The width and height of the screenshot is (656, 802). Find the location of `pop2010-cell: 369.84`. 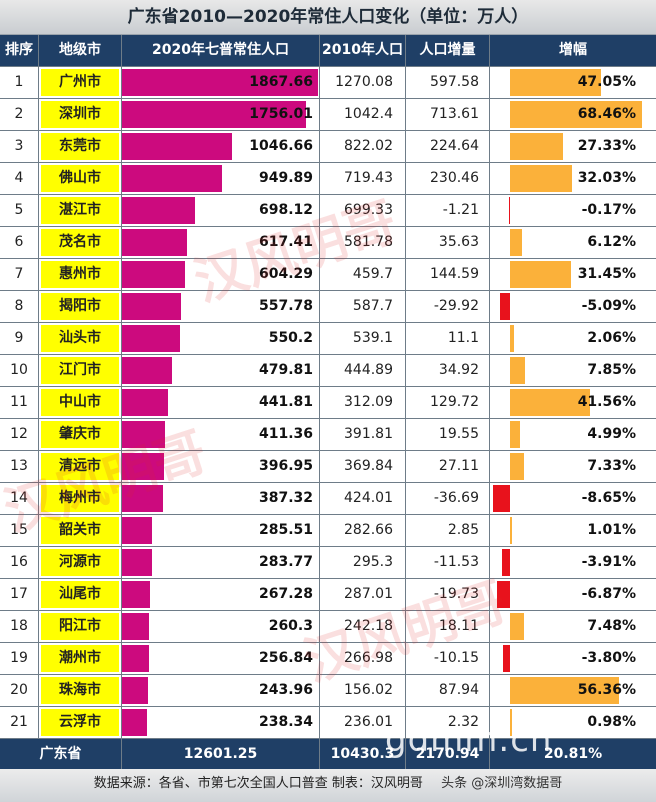

pop2010-cell: 369.84 is located at coordinates (363, 466).